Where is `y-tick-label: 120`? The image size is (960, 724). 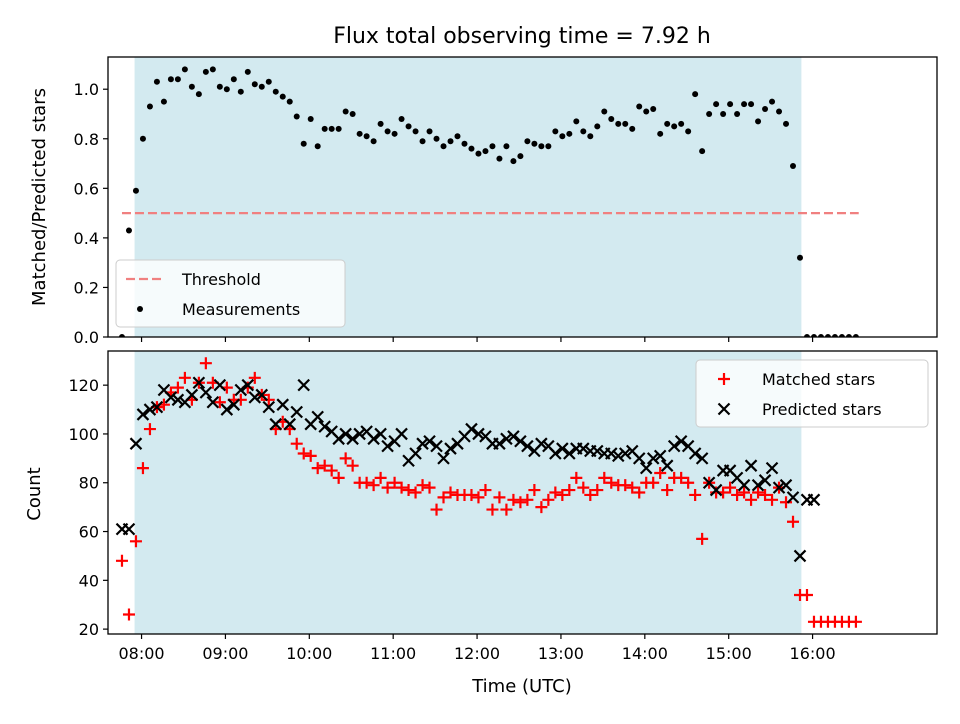 y-tick-label: 120 is located at coordinates (83, 385).